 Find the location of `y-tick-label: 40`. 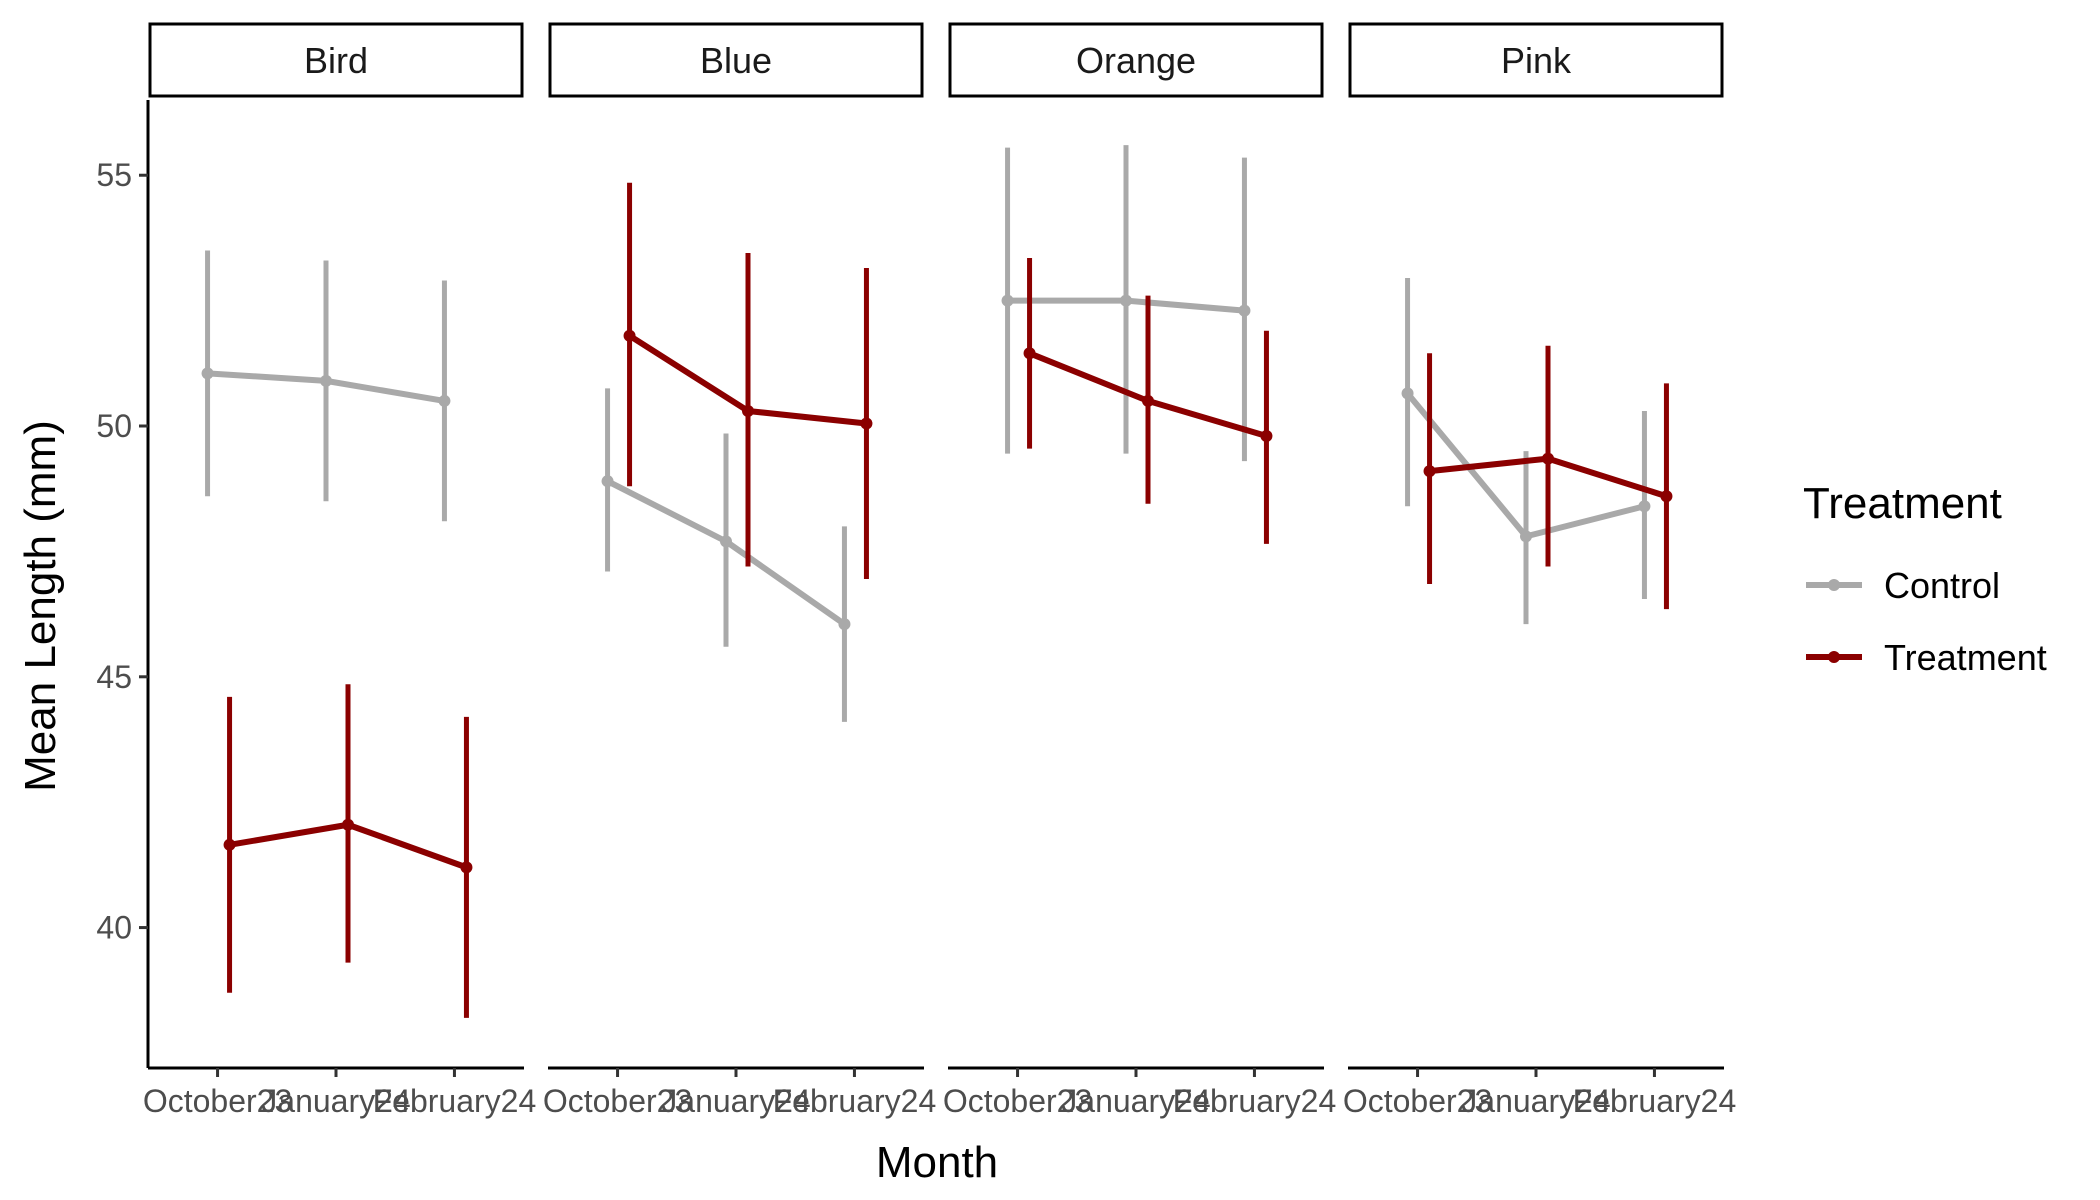

y-tick-label: 40 is located at coordinates (114, 928).